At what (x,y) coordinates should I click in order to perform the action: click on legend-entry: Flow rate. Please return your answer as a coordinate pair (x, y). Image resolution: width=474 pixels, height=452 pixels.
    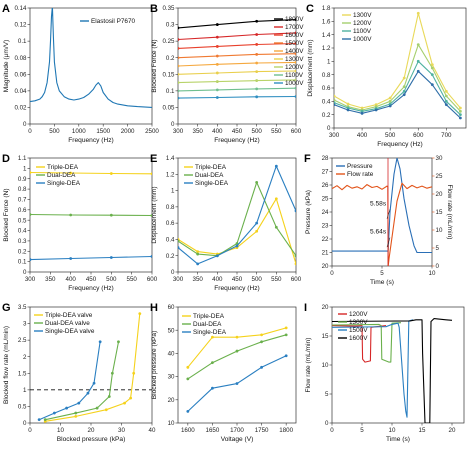
    Looking at the image, I should click on (360, 174).